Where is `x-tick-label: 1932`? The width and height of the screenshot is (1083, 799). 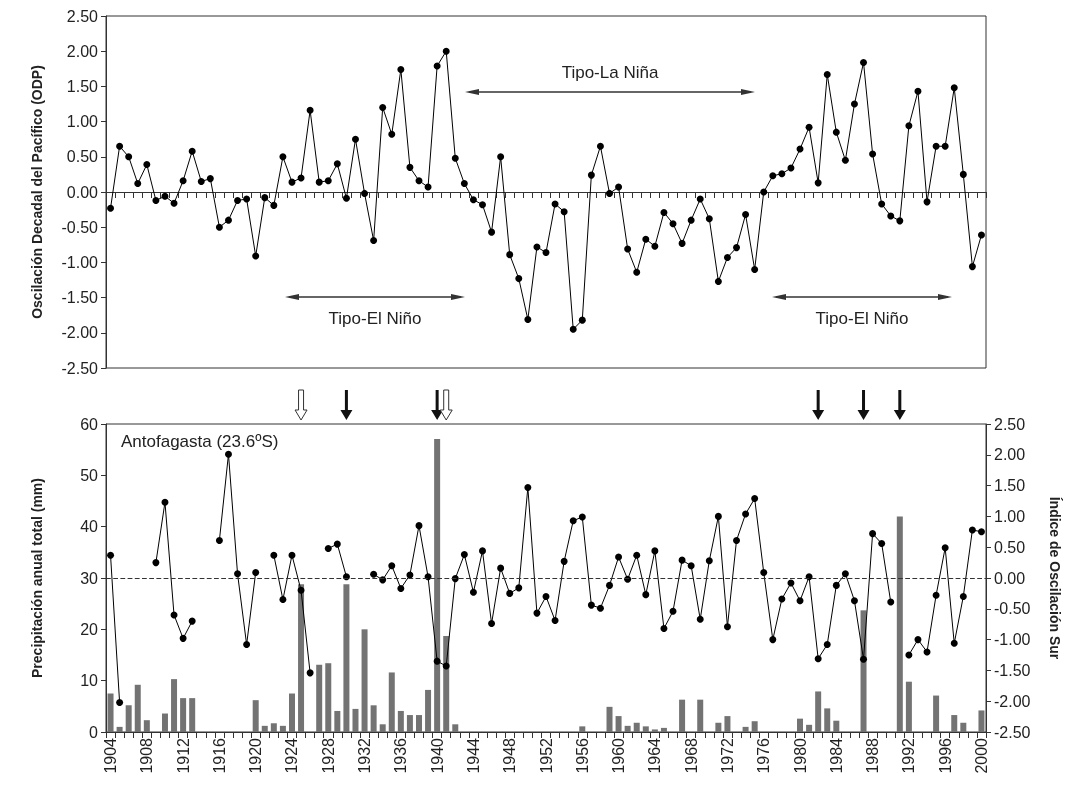 x-tick-label: 1932 is located at coordinates (365, 755).